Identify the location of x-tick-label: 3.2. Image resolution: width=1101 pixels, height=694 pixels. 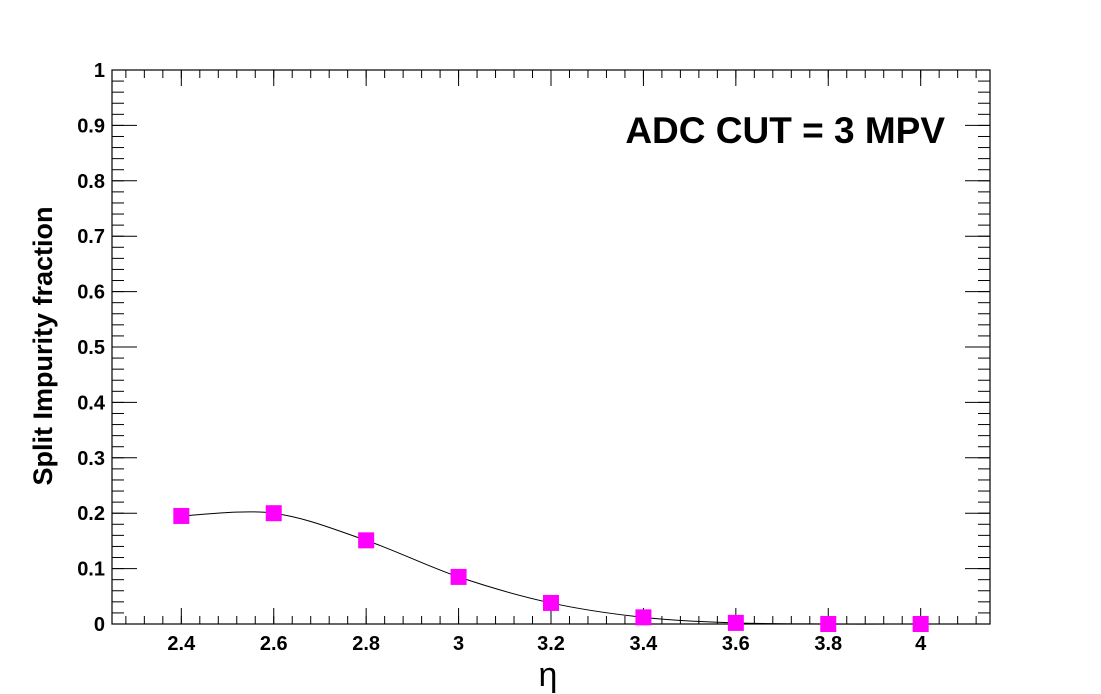
(551, 644).